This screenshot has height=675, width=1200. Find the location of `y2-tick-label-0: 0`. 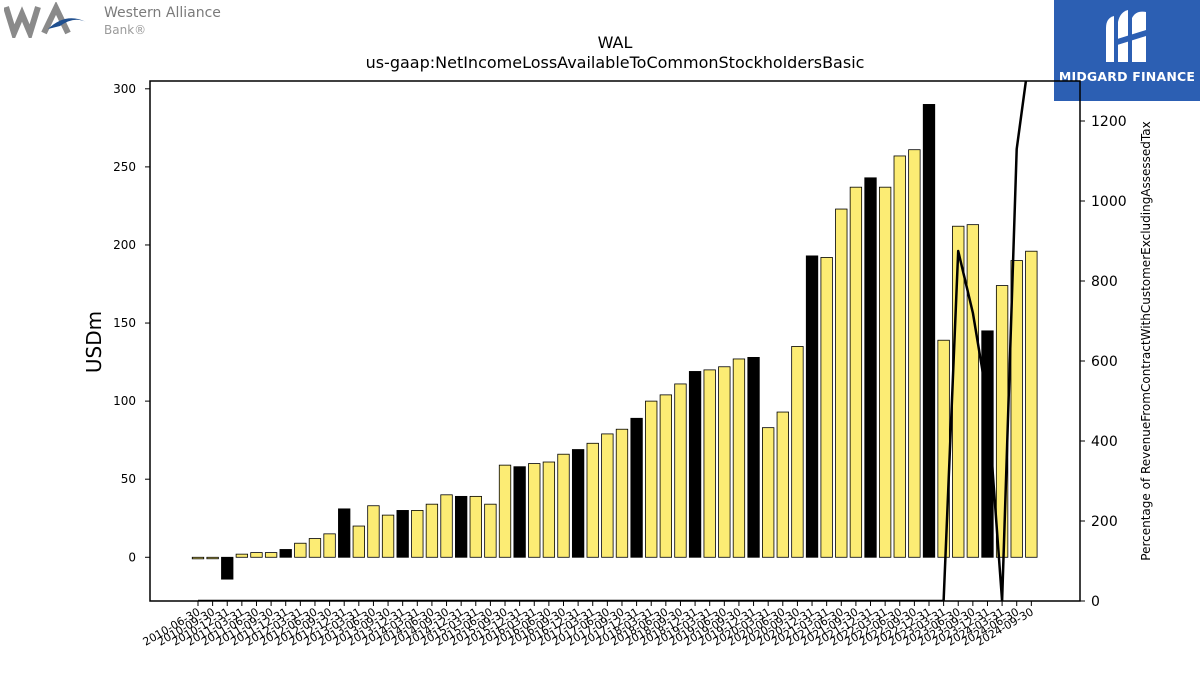

y2-tick-label-0: 0 is located at coordinates (1095, 602).